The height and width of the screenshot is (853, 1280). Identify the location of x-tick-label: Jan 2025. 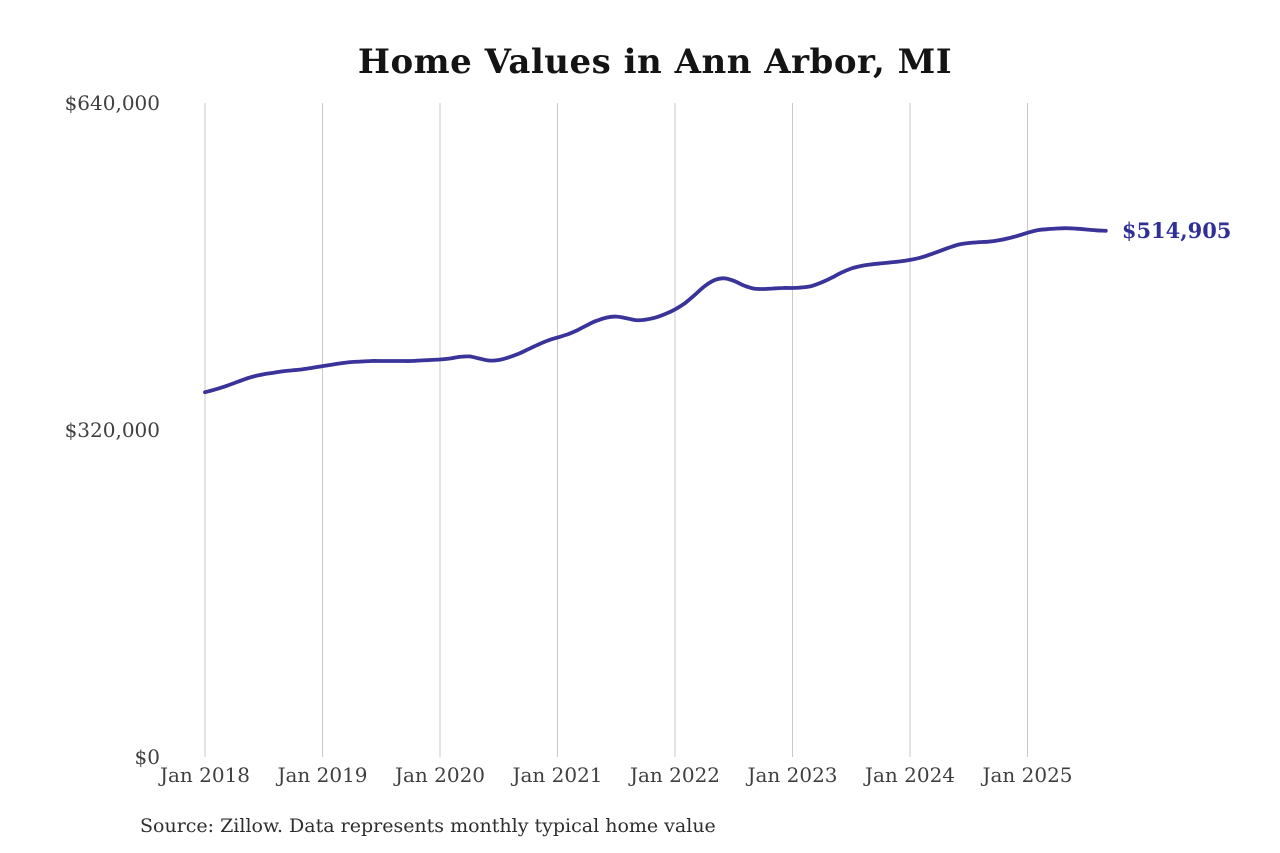
(1027, 775).